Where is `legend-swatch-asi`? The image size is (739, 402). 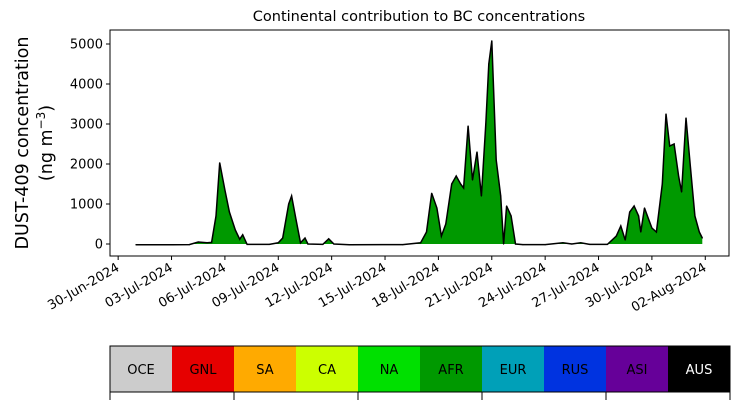
legend-swatch-asi is located at coordinates (637, 369).